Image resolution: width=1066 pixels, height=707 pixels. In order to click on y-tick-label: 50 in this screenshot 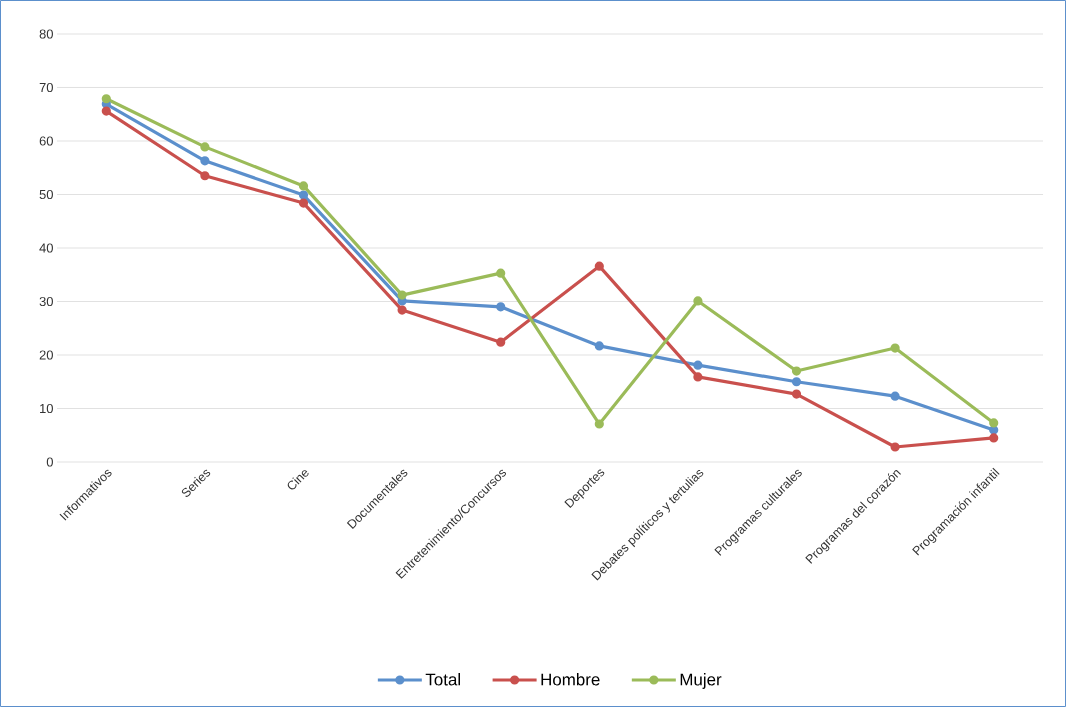, I will do `click(46, 194)`.